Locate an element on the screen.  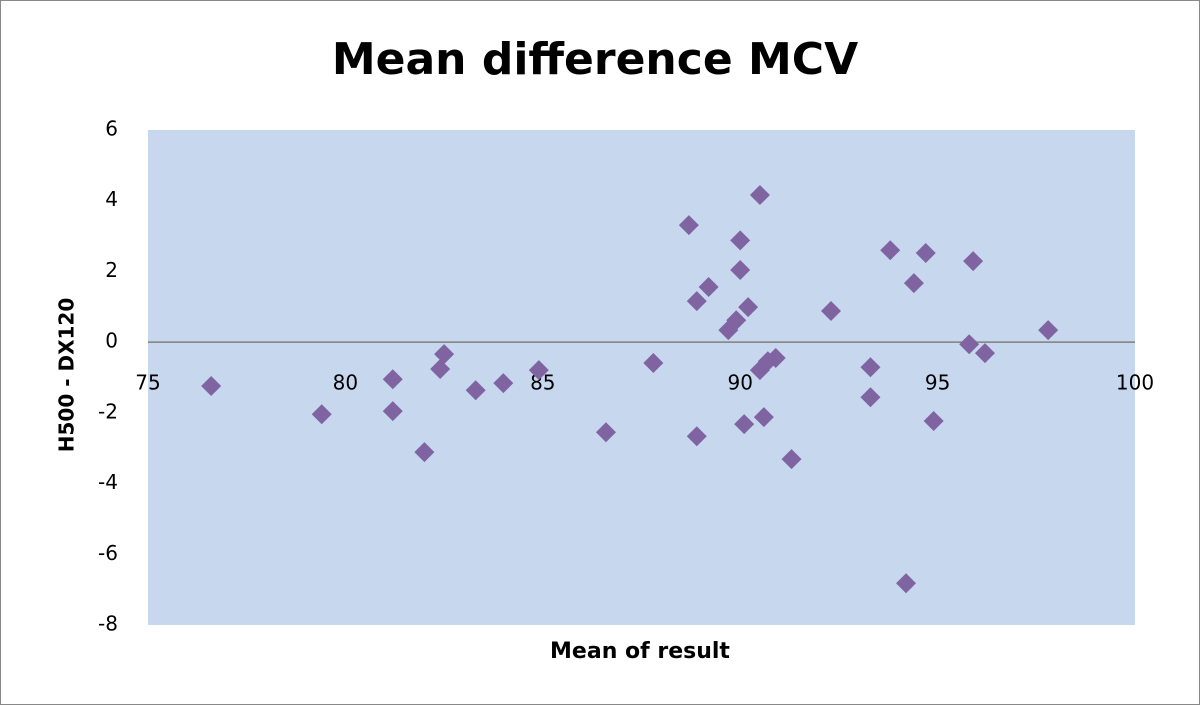
y-tick-label: 0 is located at coordinates (111, 341).